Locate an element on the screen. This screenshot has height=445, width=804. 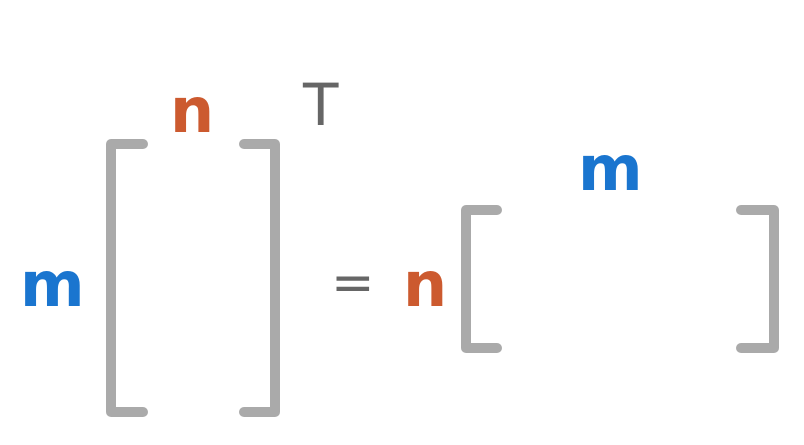
rhs-left-bracket is located at coordinates (481, 279).